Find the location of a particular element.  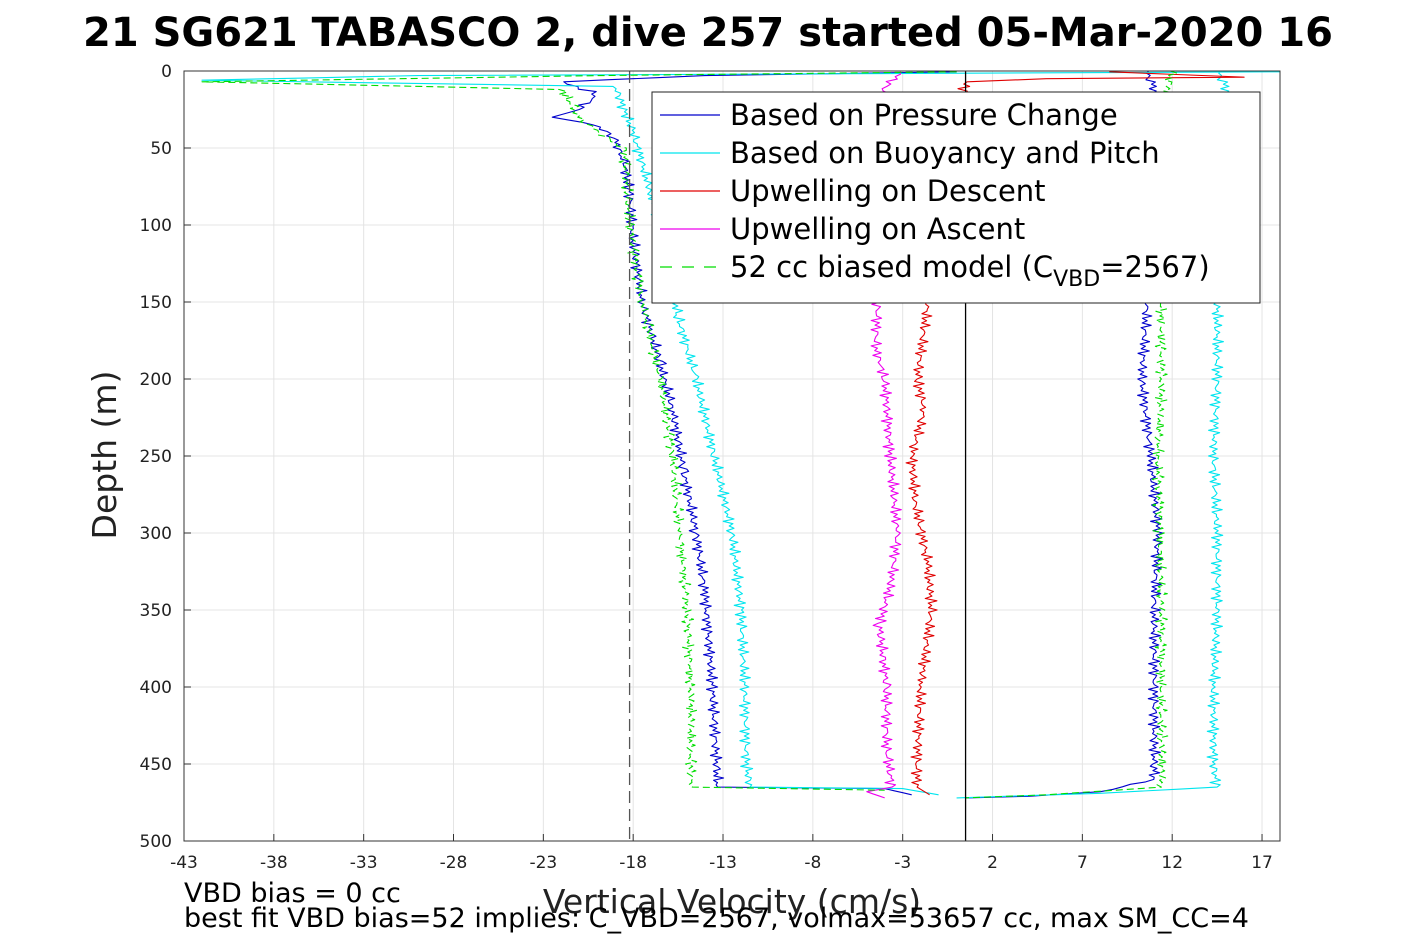

x-tick-label: -13 is located at coordinates (723, 863).